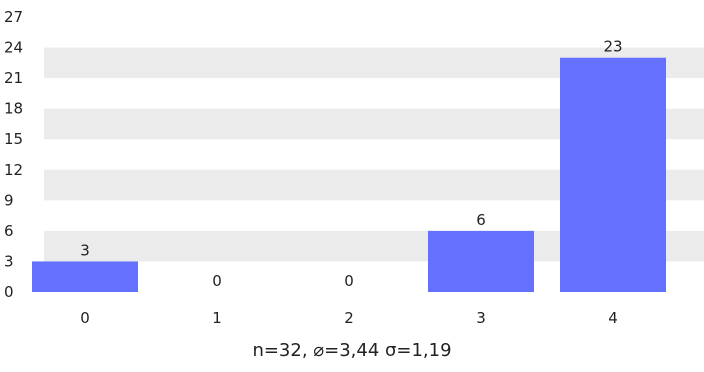  I want to click on y-tick-label: 18, so click(13, 109).